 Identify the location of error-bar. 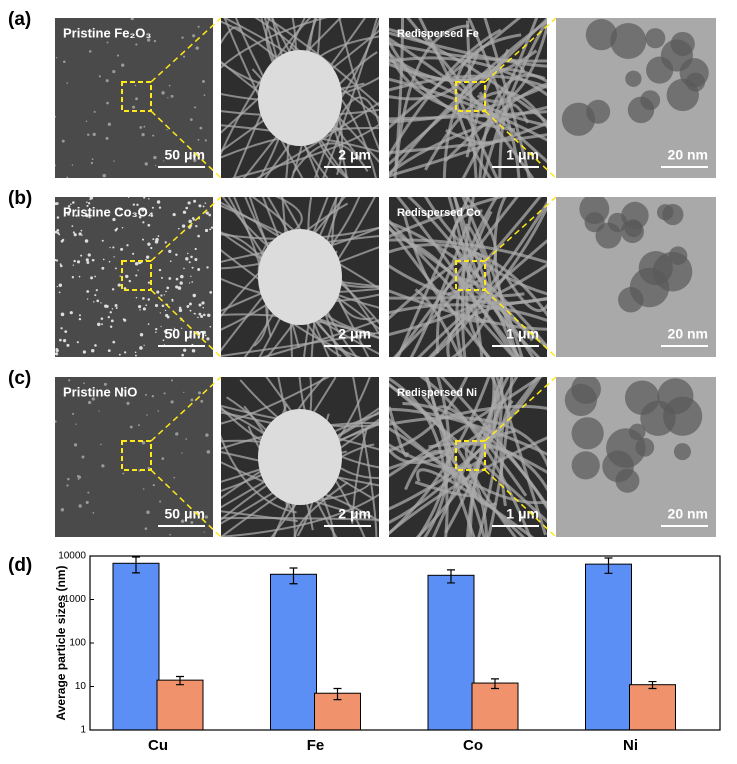
(652, 685).